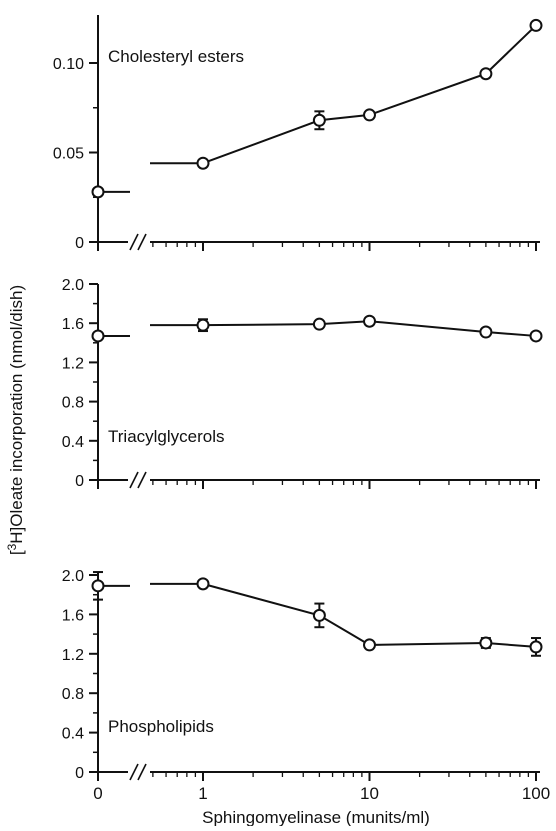 This screenshot has width=556, height=831. I want to click on y-axis-label: [3H]Oleate incorporation (nmol/dish), so click(15, 420).